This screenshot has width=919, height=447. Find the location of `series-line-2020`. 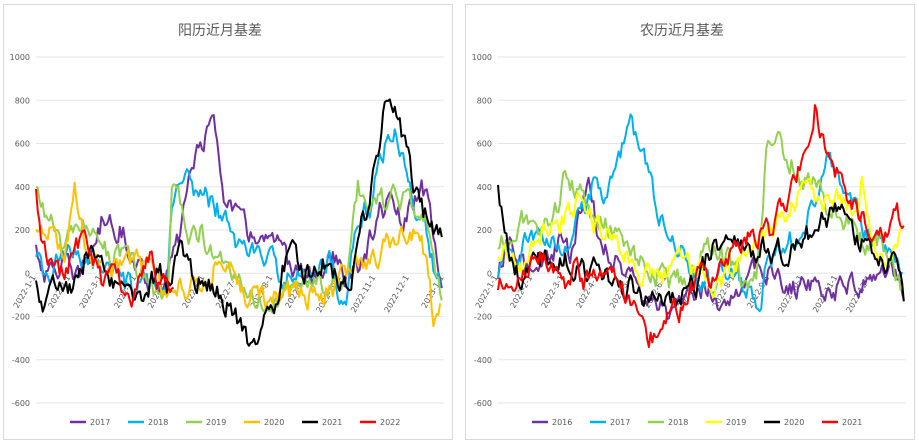

series-line-2020 is located at coordinates (701, 246).